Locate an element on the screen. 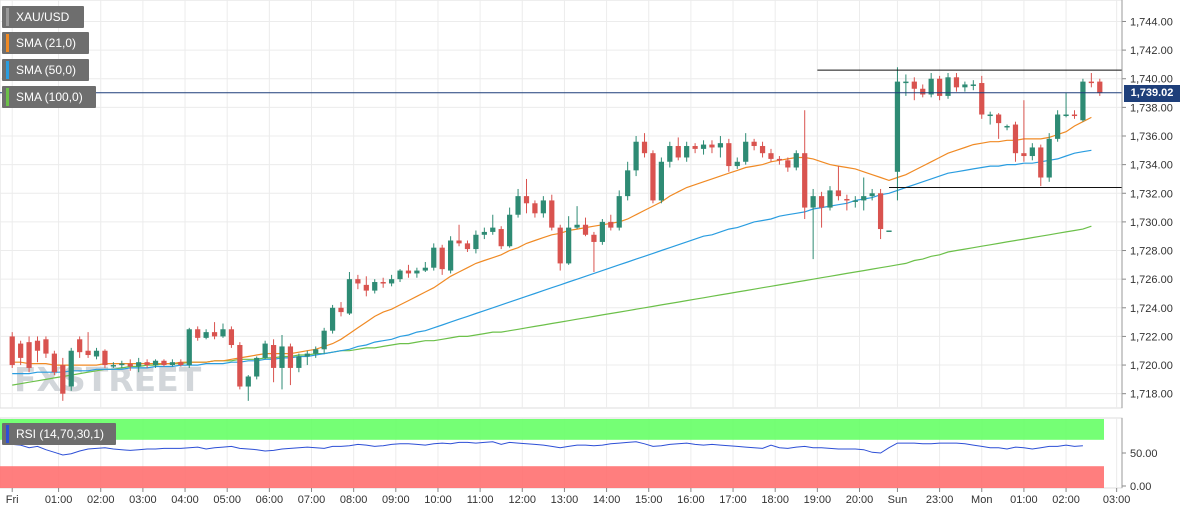  legend-sma100: SMA (100,0) is located at coordinates (49, 97).